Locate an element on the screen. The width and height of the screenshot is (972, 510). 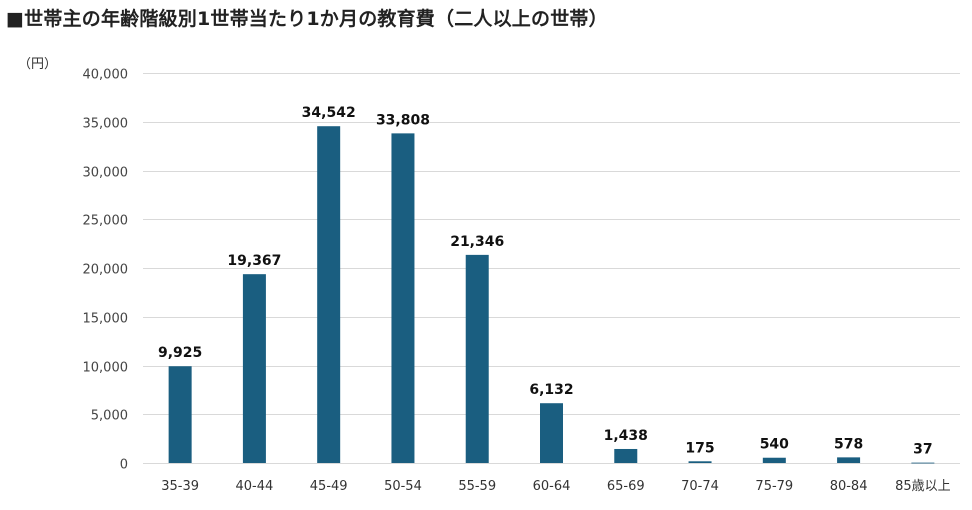
x-tick-label: 55-59 is located at coordinates (477, 486).